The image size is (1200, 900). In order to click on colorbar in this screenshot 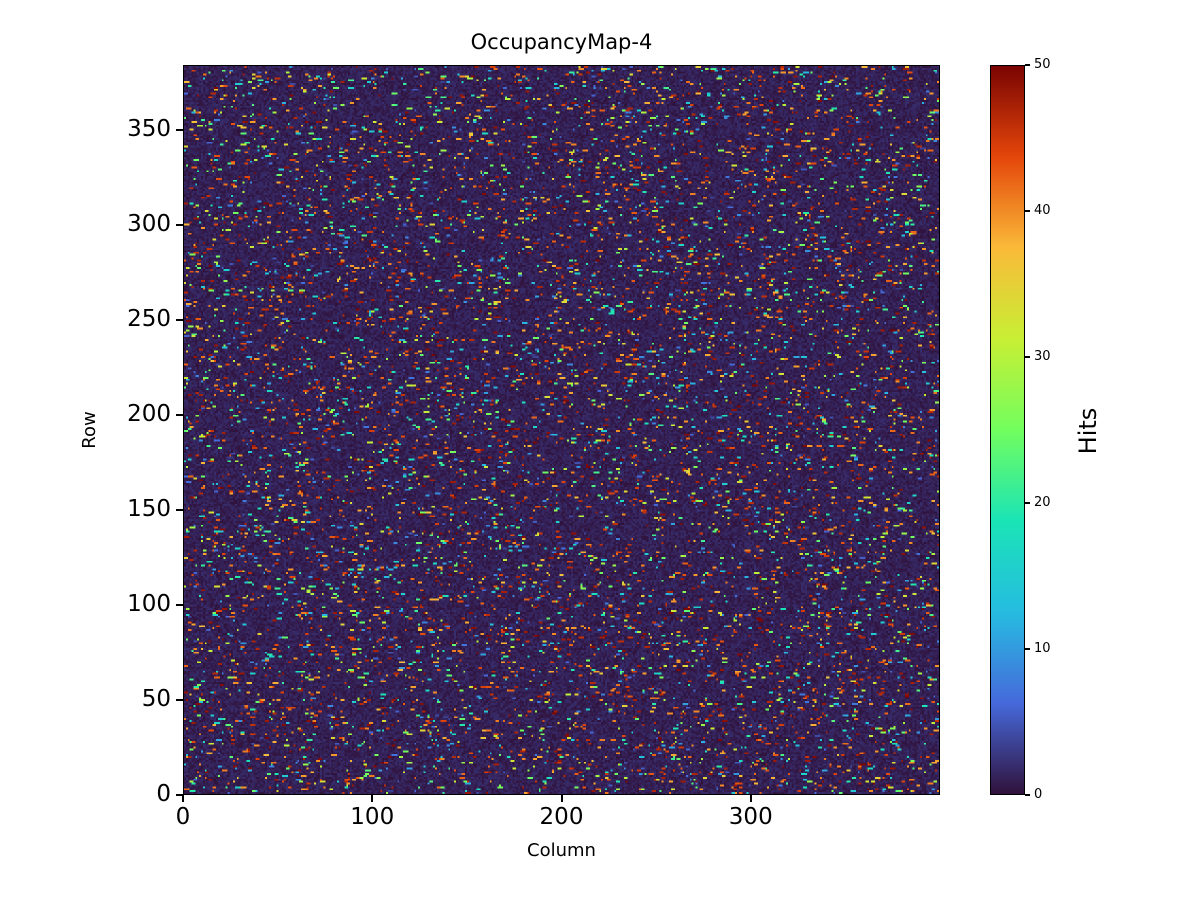, I will do `click(1007, 430)`.